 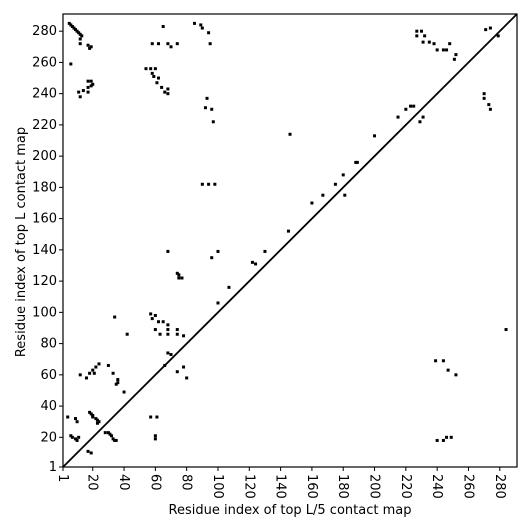 I want to click on x-tick-label: 240, so click(x=436, y=486).